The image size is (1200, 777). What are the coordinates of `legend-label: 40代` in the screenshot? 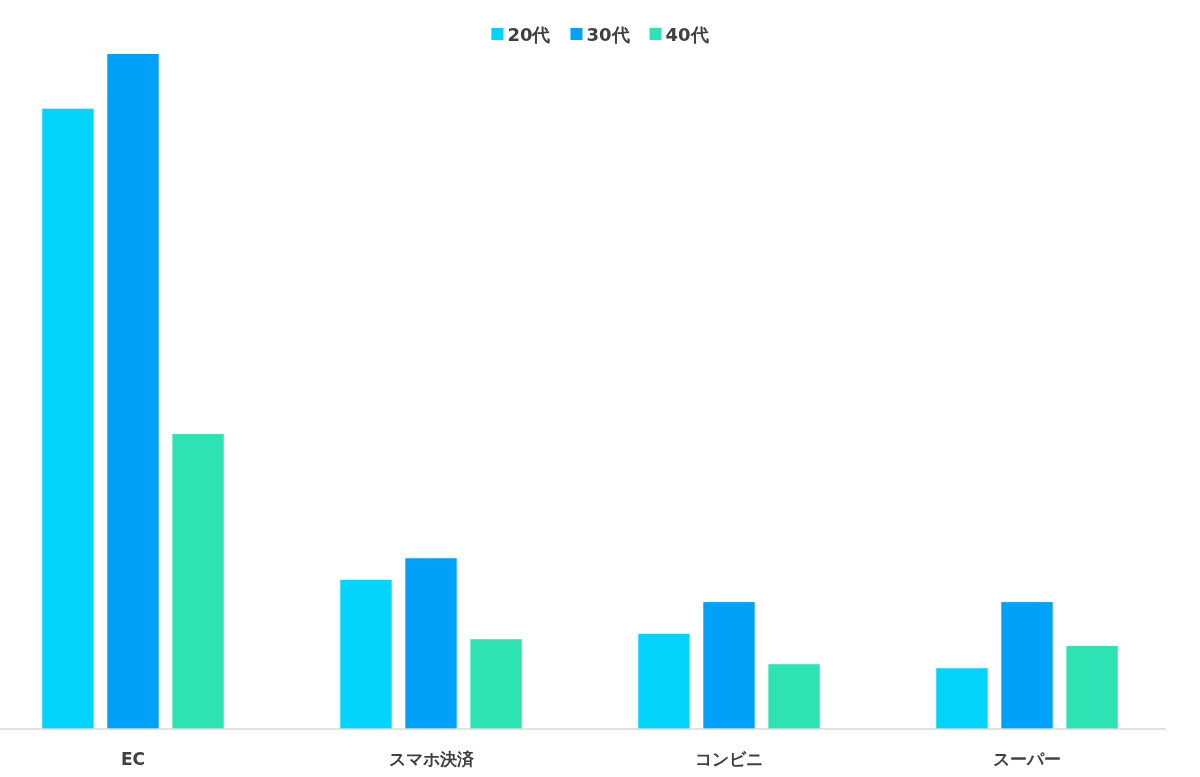 It's located at (687, 34).